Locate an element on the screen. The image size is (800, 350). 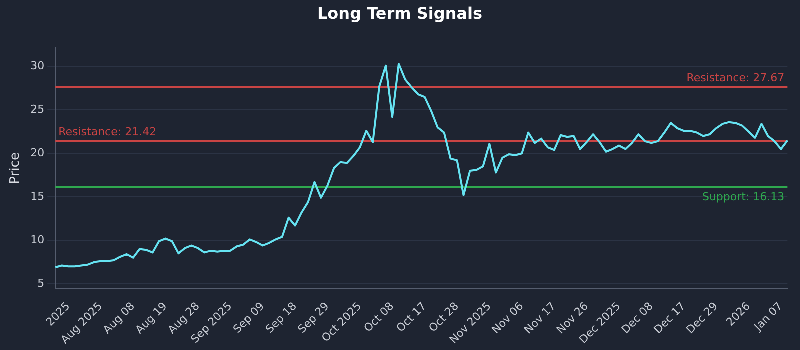
y-tick-label: 30 is located at coordinates (37, 66).